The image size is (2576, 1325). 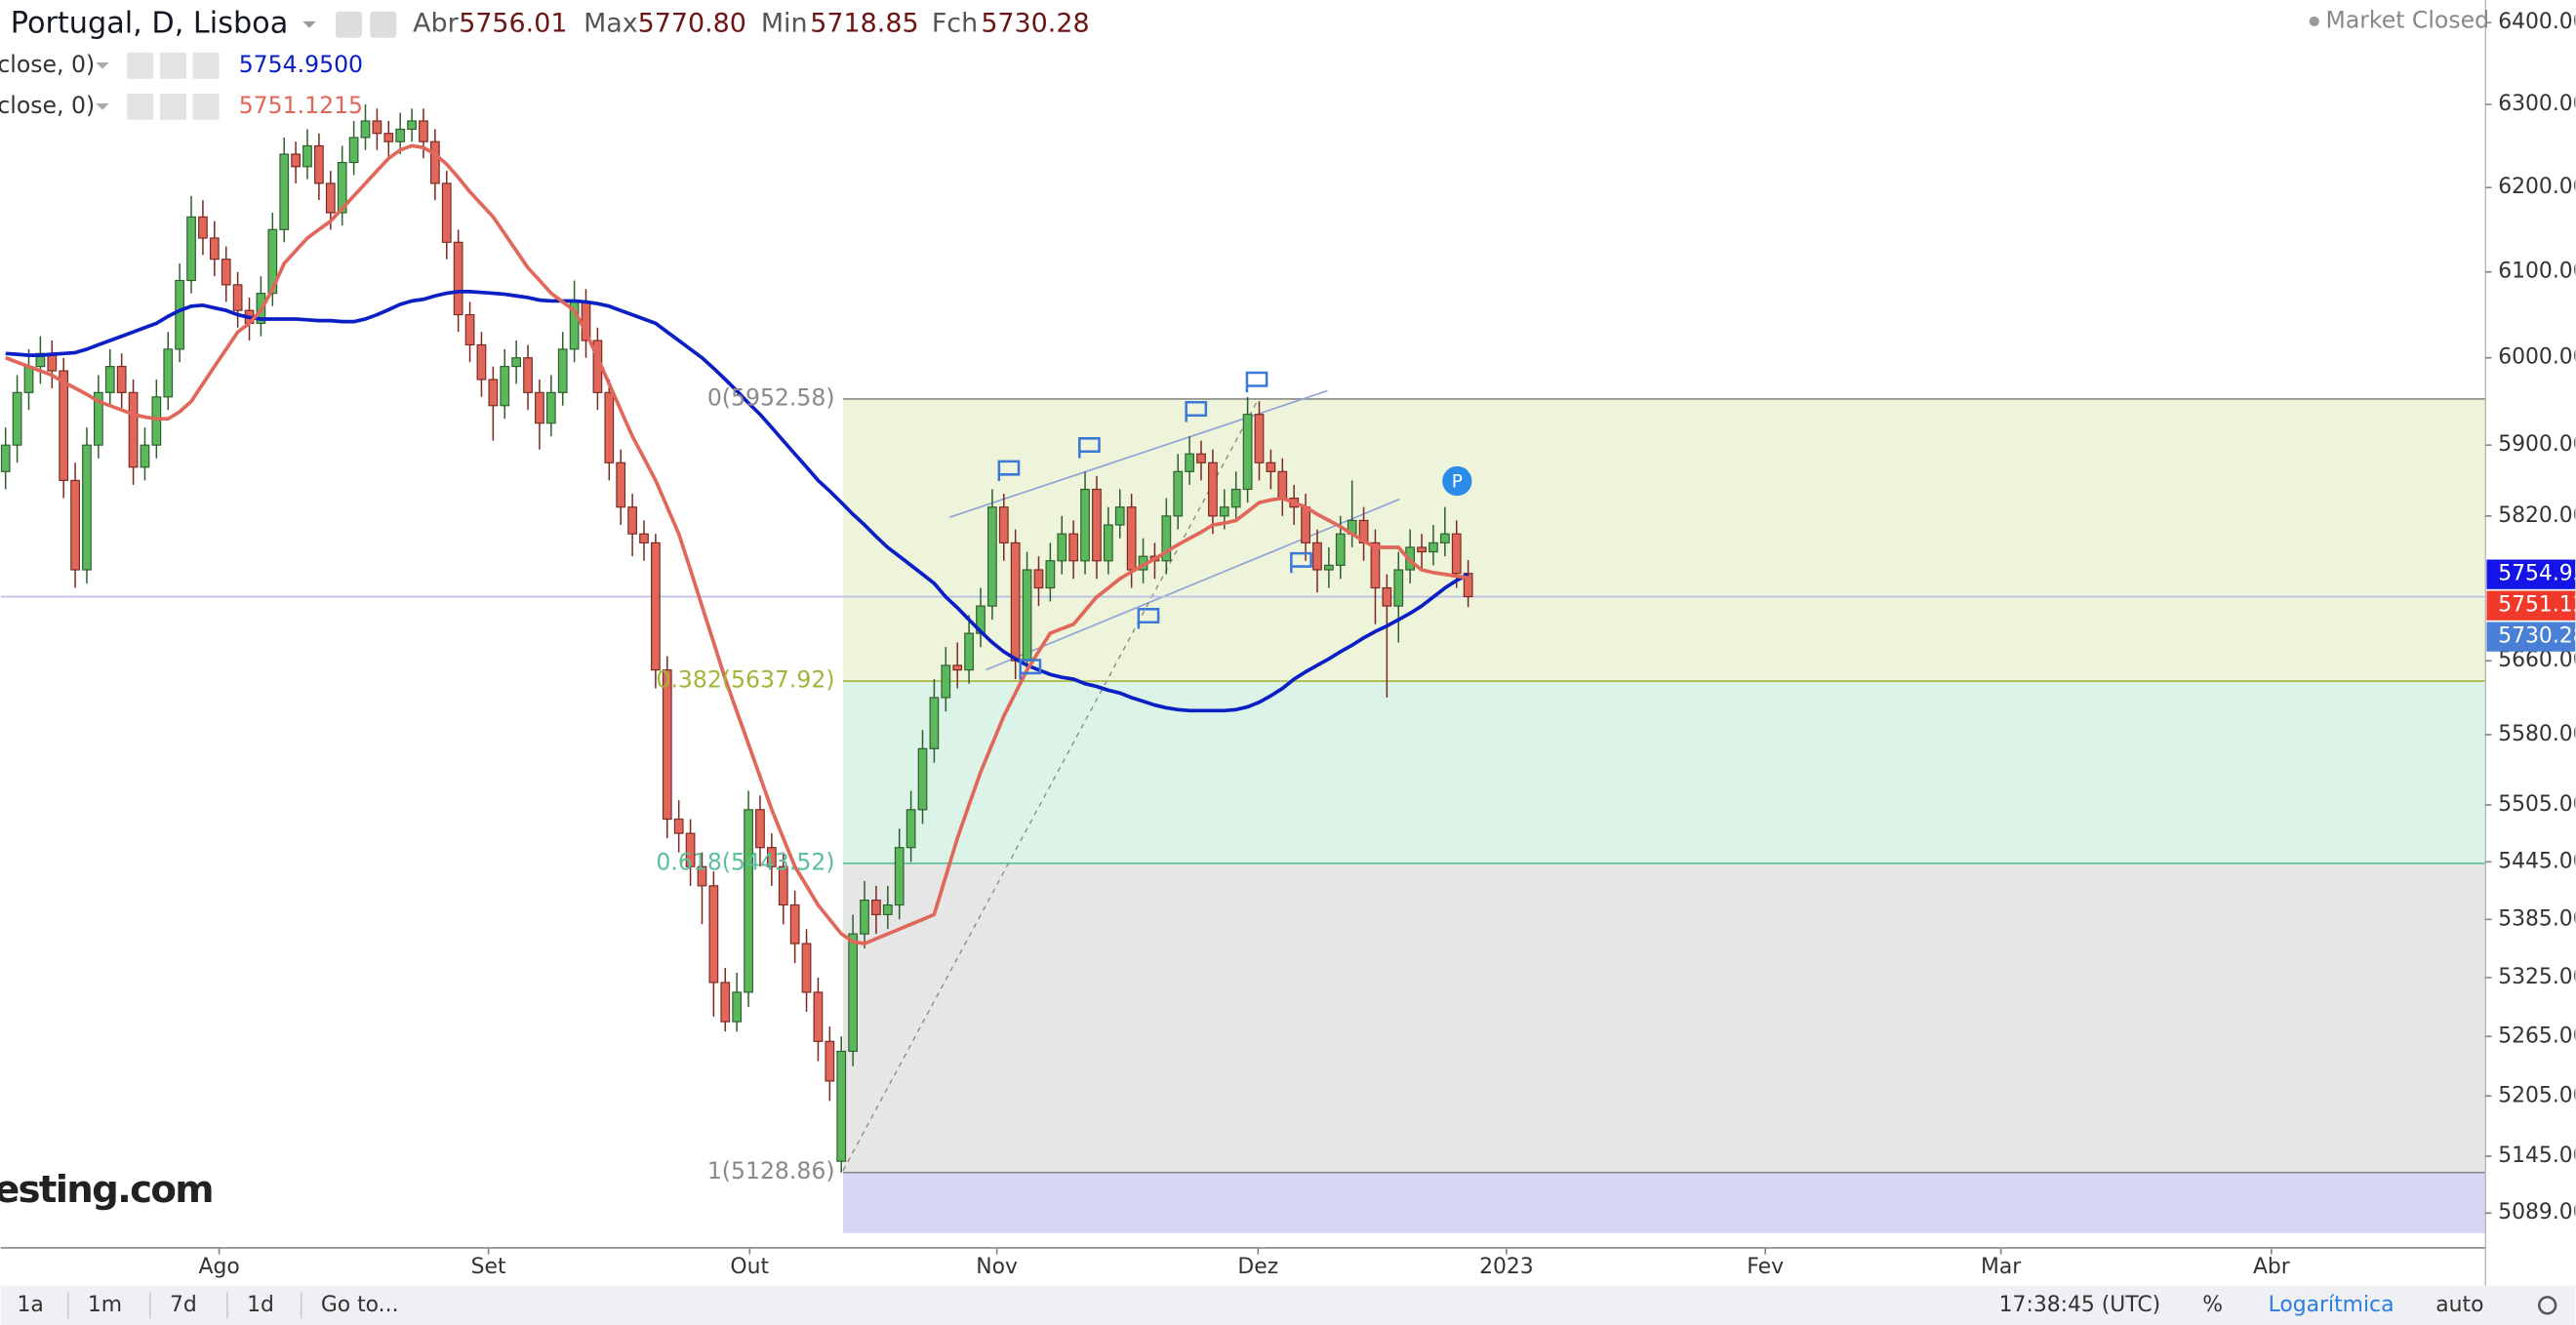 What do you see at coordinates (2332, 1305) in the screenshot?
I see `scale-button: Logarítmica` at bounding box center [2332, 1305].